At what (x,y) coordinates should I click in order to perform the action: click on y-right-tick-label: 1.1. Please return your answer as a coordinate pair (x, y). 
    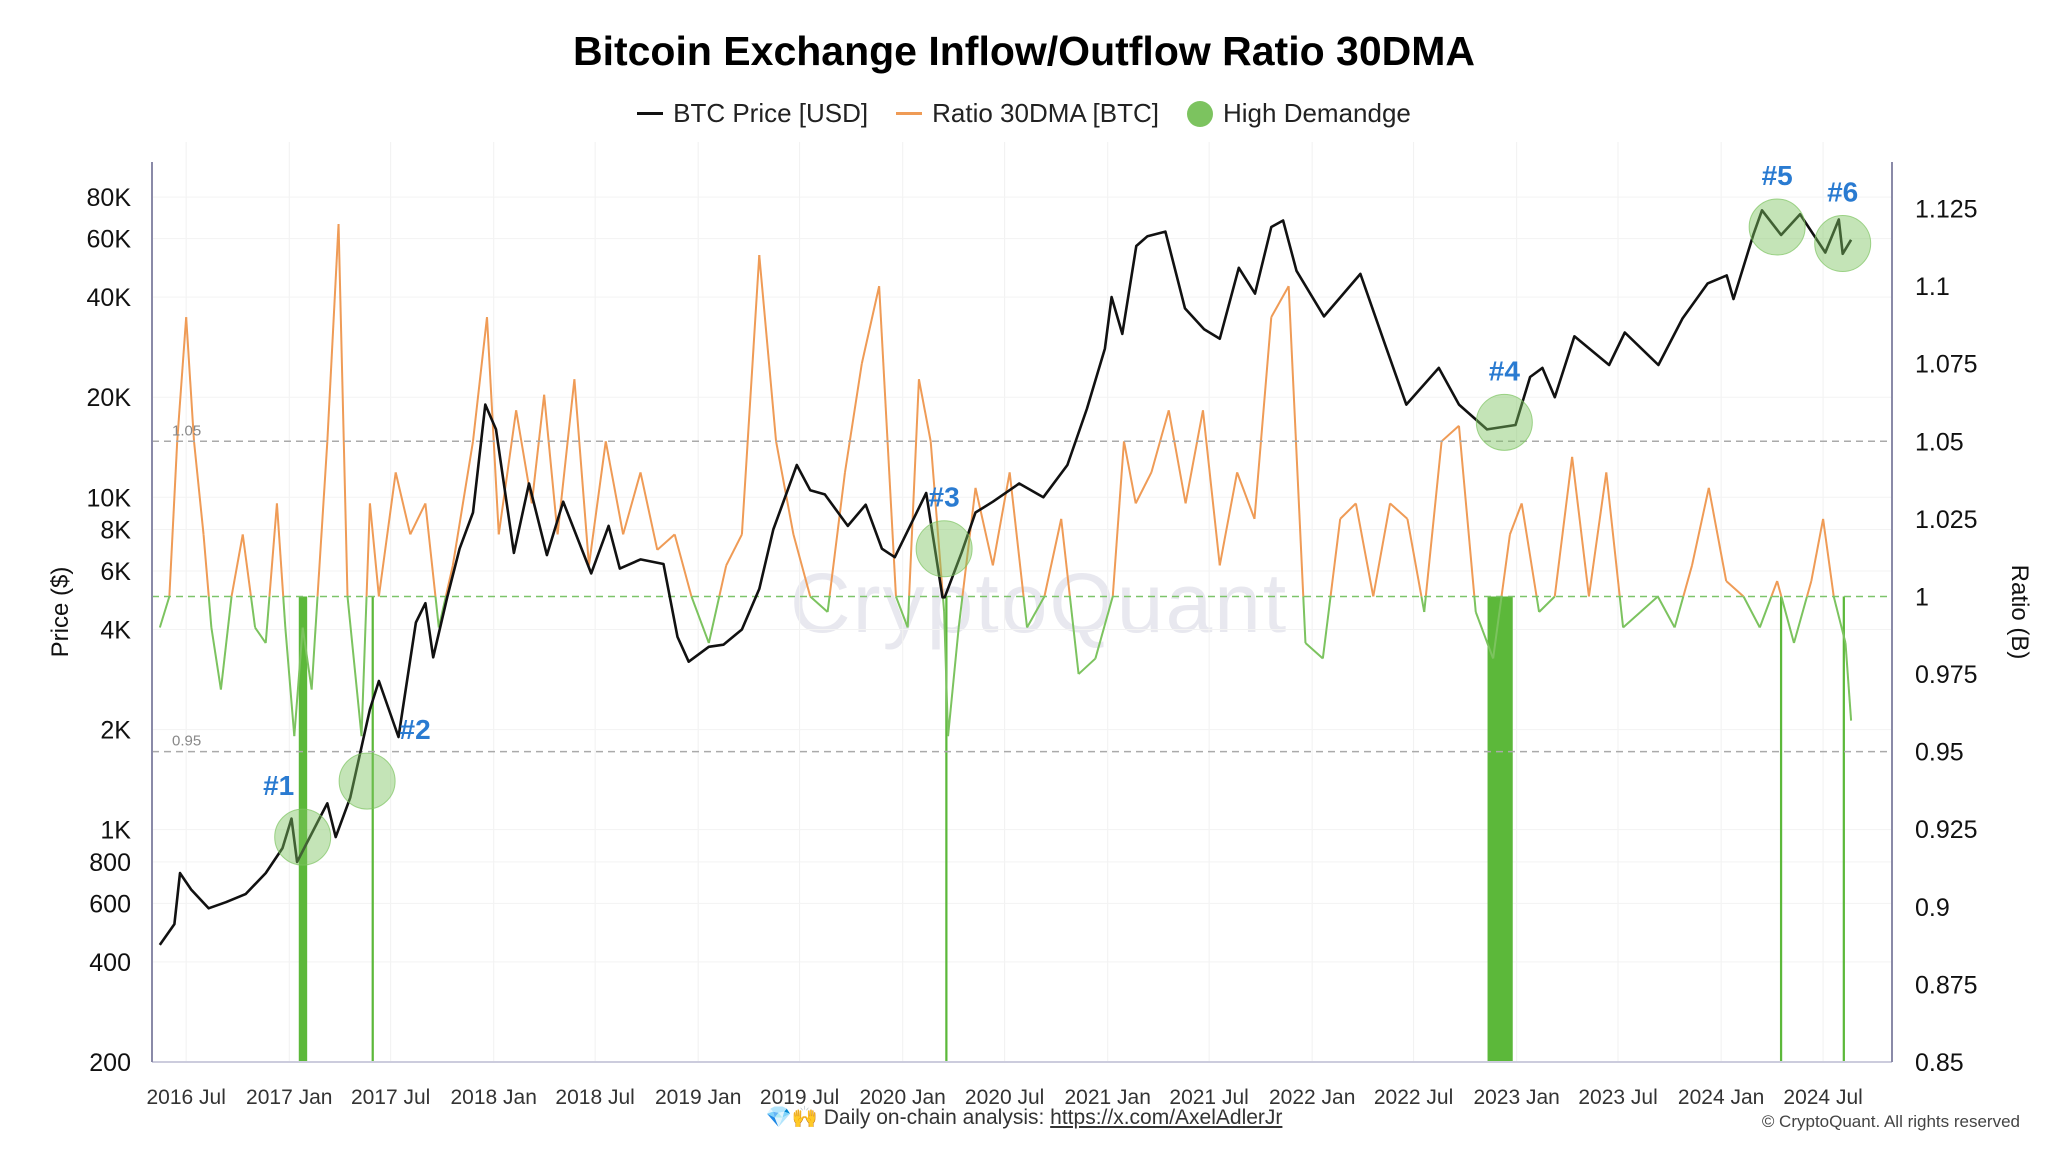
    Looking at the image, I should click on (1932, 287).